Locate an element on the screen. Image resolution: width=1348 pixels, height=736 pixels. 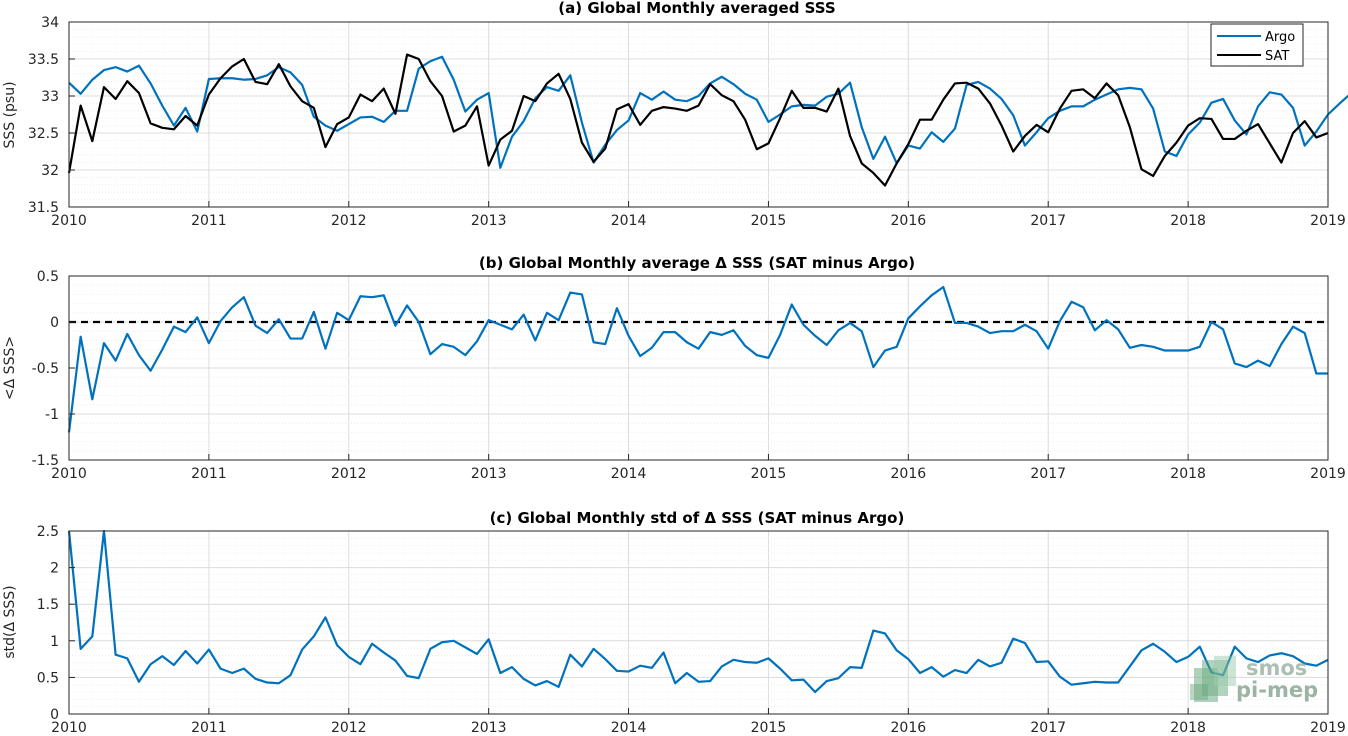
panel-b-xtick-label: 2015 is located at coordinates (769, 474).